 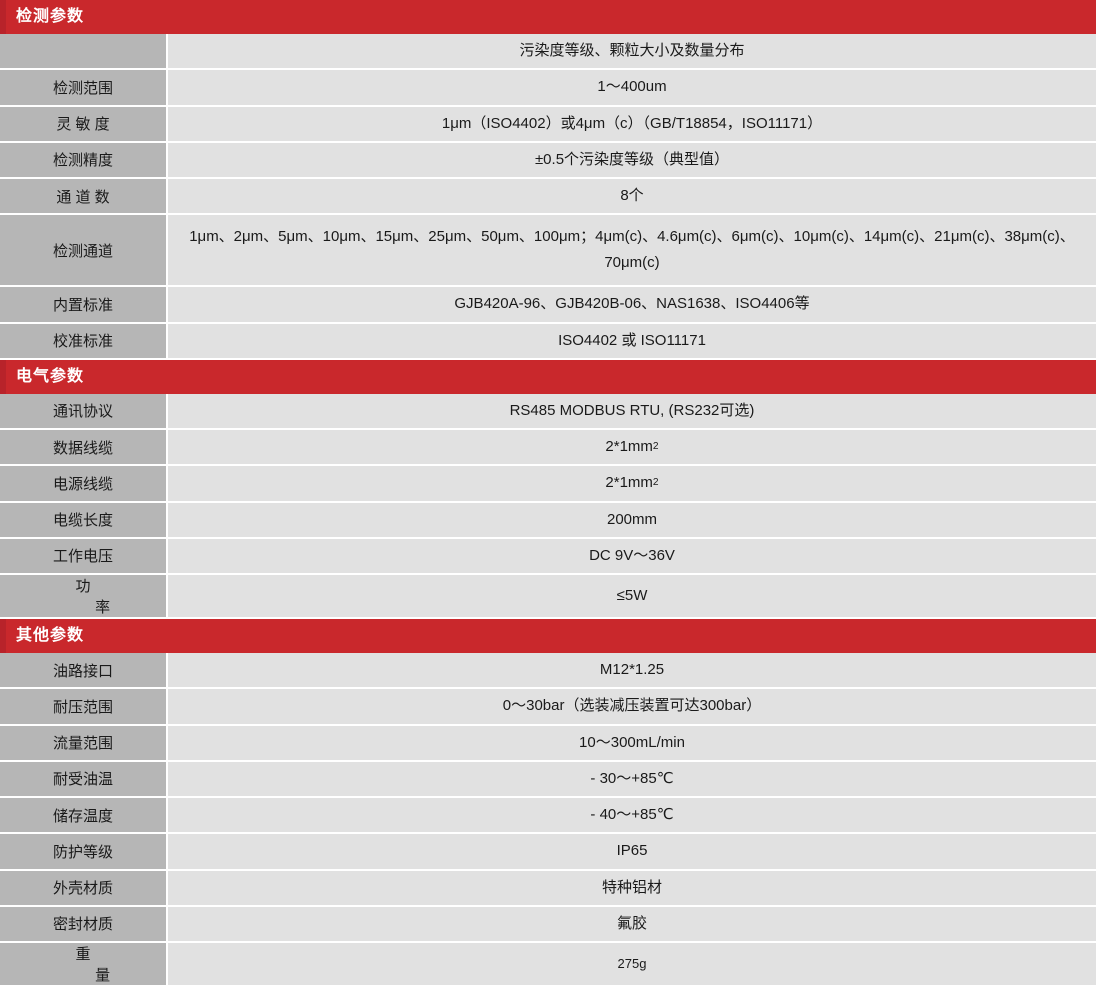 What do you see at coordinates (632, 304) in the screenshot?
I see `row-value: GJB420A-96、GJB420B-06、NAS1638、ISO4406等` at bounding box center [632, 304].